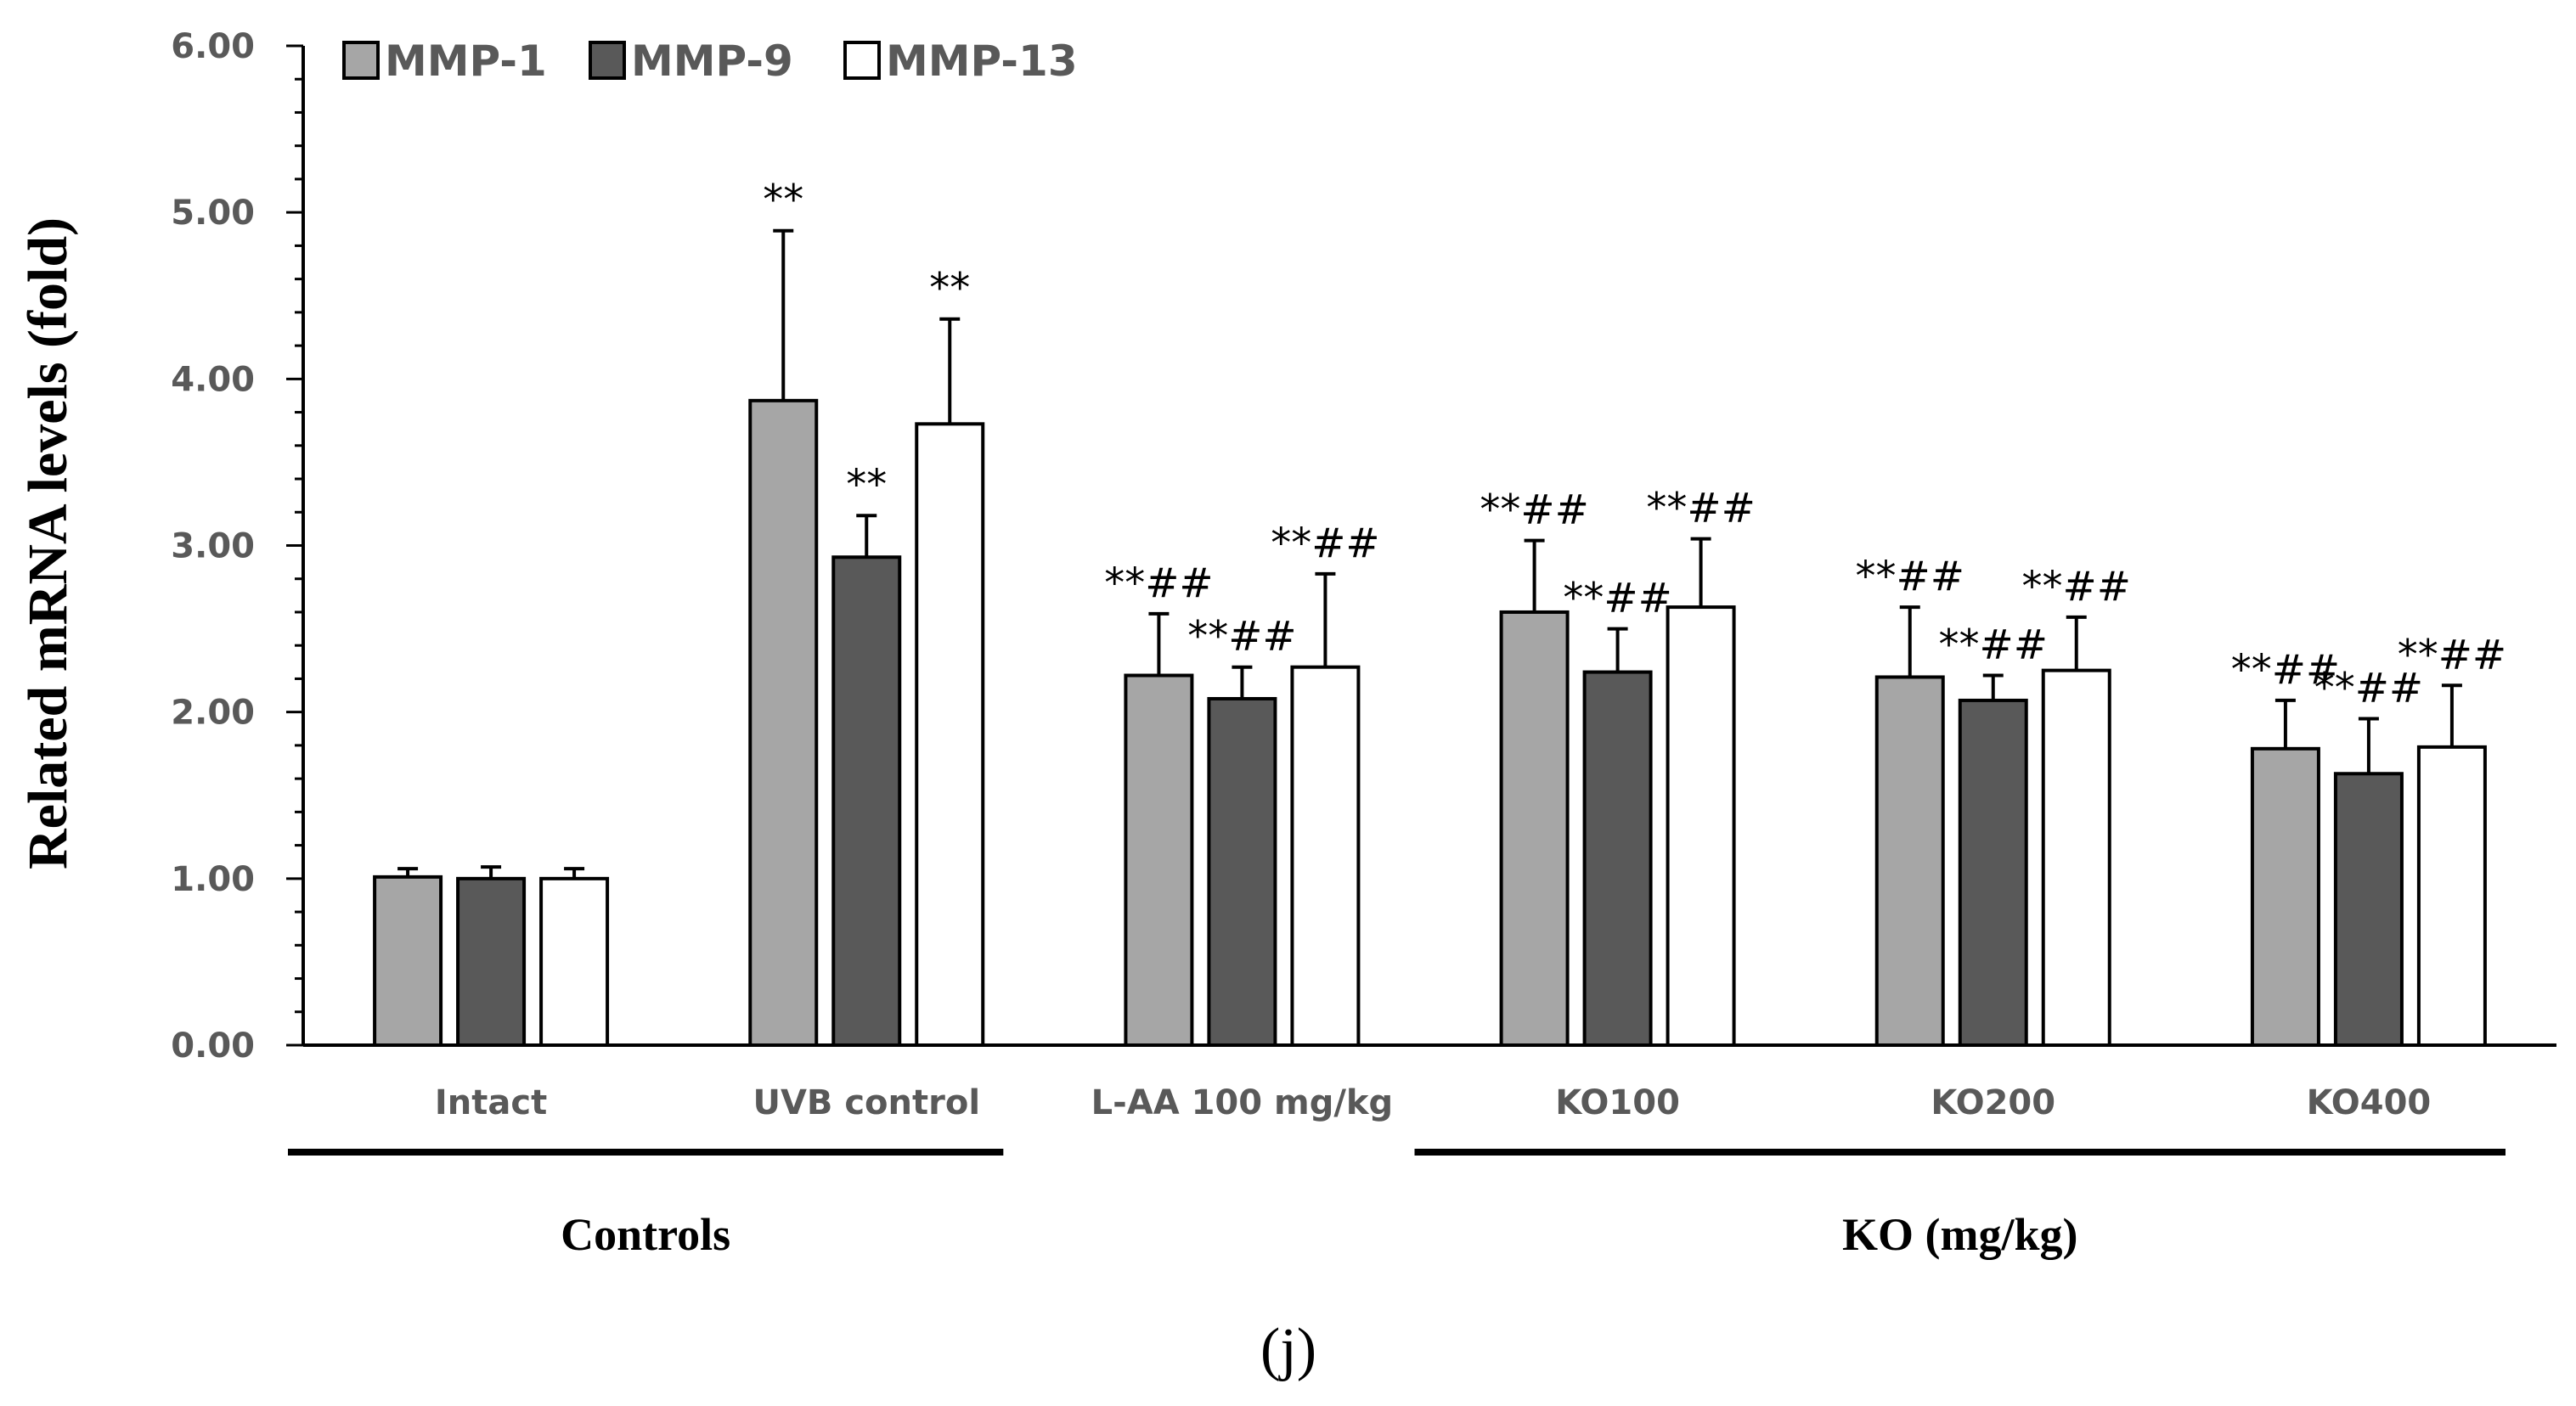 The height and width of the screenshot is (1406, 2576). Describe the element at coordinates (982, 61) in the screenshot. I see `legend-label: MMP-13` at that location.